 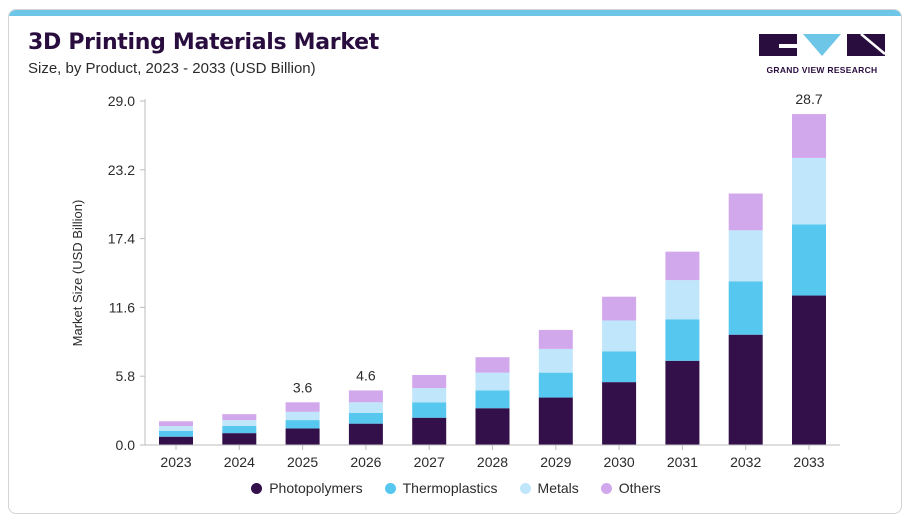 I want to click on x-tick-label: 2023, so click(x=175, y=462).